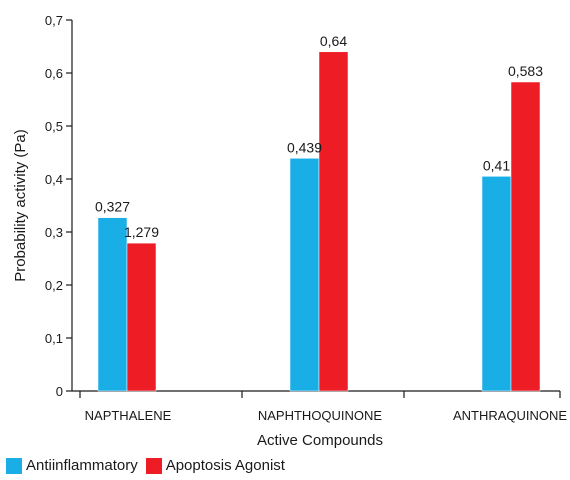 The image size is (570, 480). What do you see at coordinates (54, 338) in the screenshot?
I see `y-tick-label: 0,1` at bounding box center [54, 338].